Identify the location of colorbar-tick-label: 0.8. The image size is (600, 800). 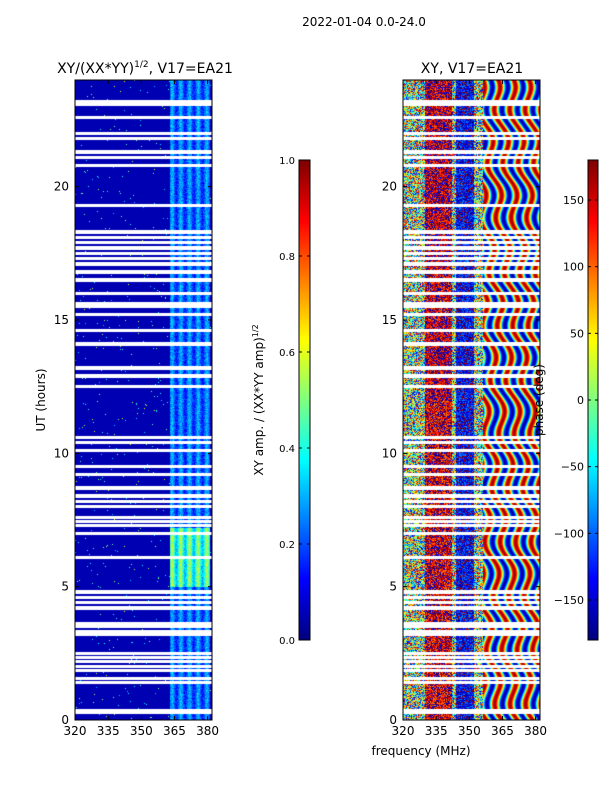
(287, 257).